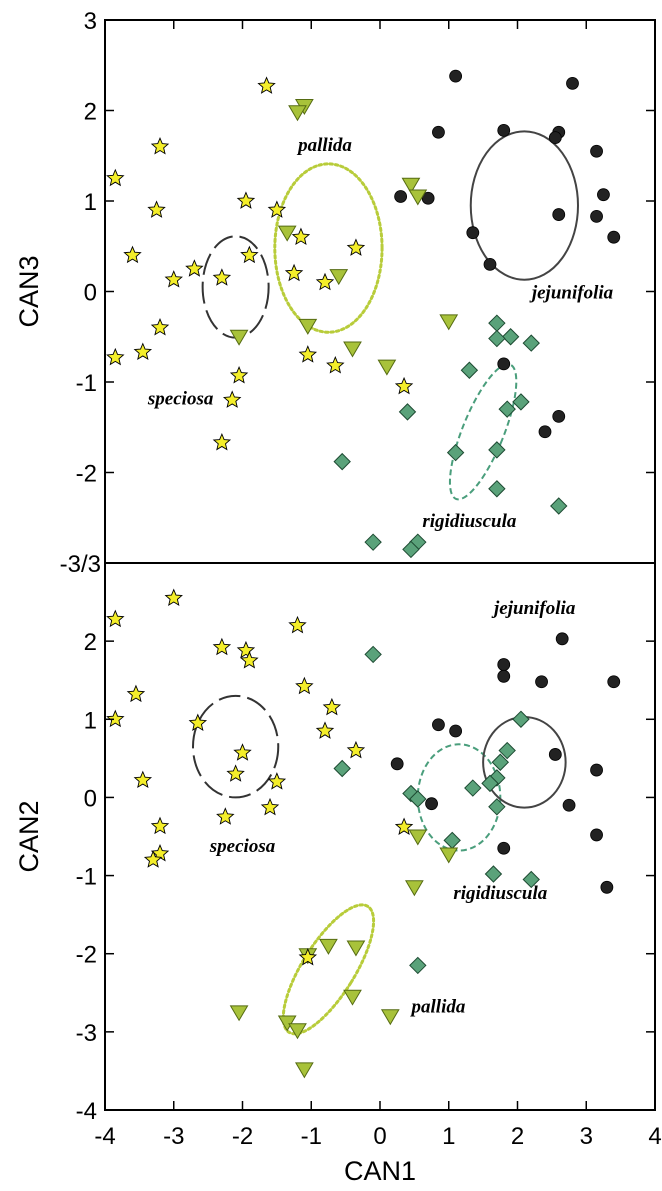 The width and height of the screenshot is (662, 1191). What do you see at coordinates (448, 1136) in the screenshot?
I see `x-tick-label: 1` at bounding box center [448, 1136].